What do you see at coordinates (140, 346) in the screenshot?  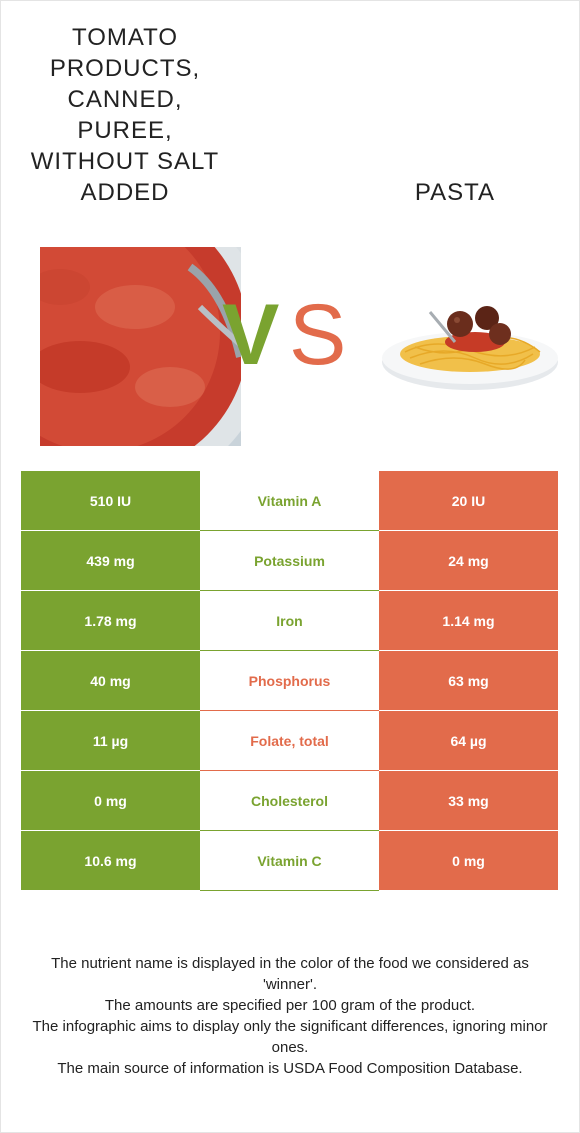 I see `tomato-puree-bowl-image` at bounding box center [140, 346].